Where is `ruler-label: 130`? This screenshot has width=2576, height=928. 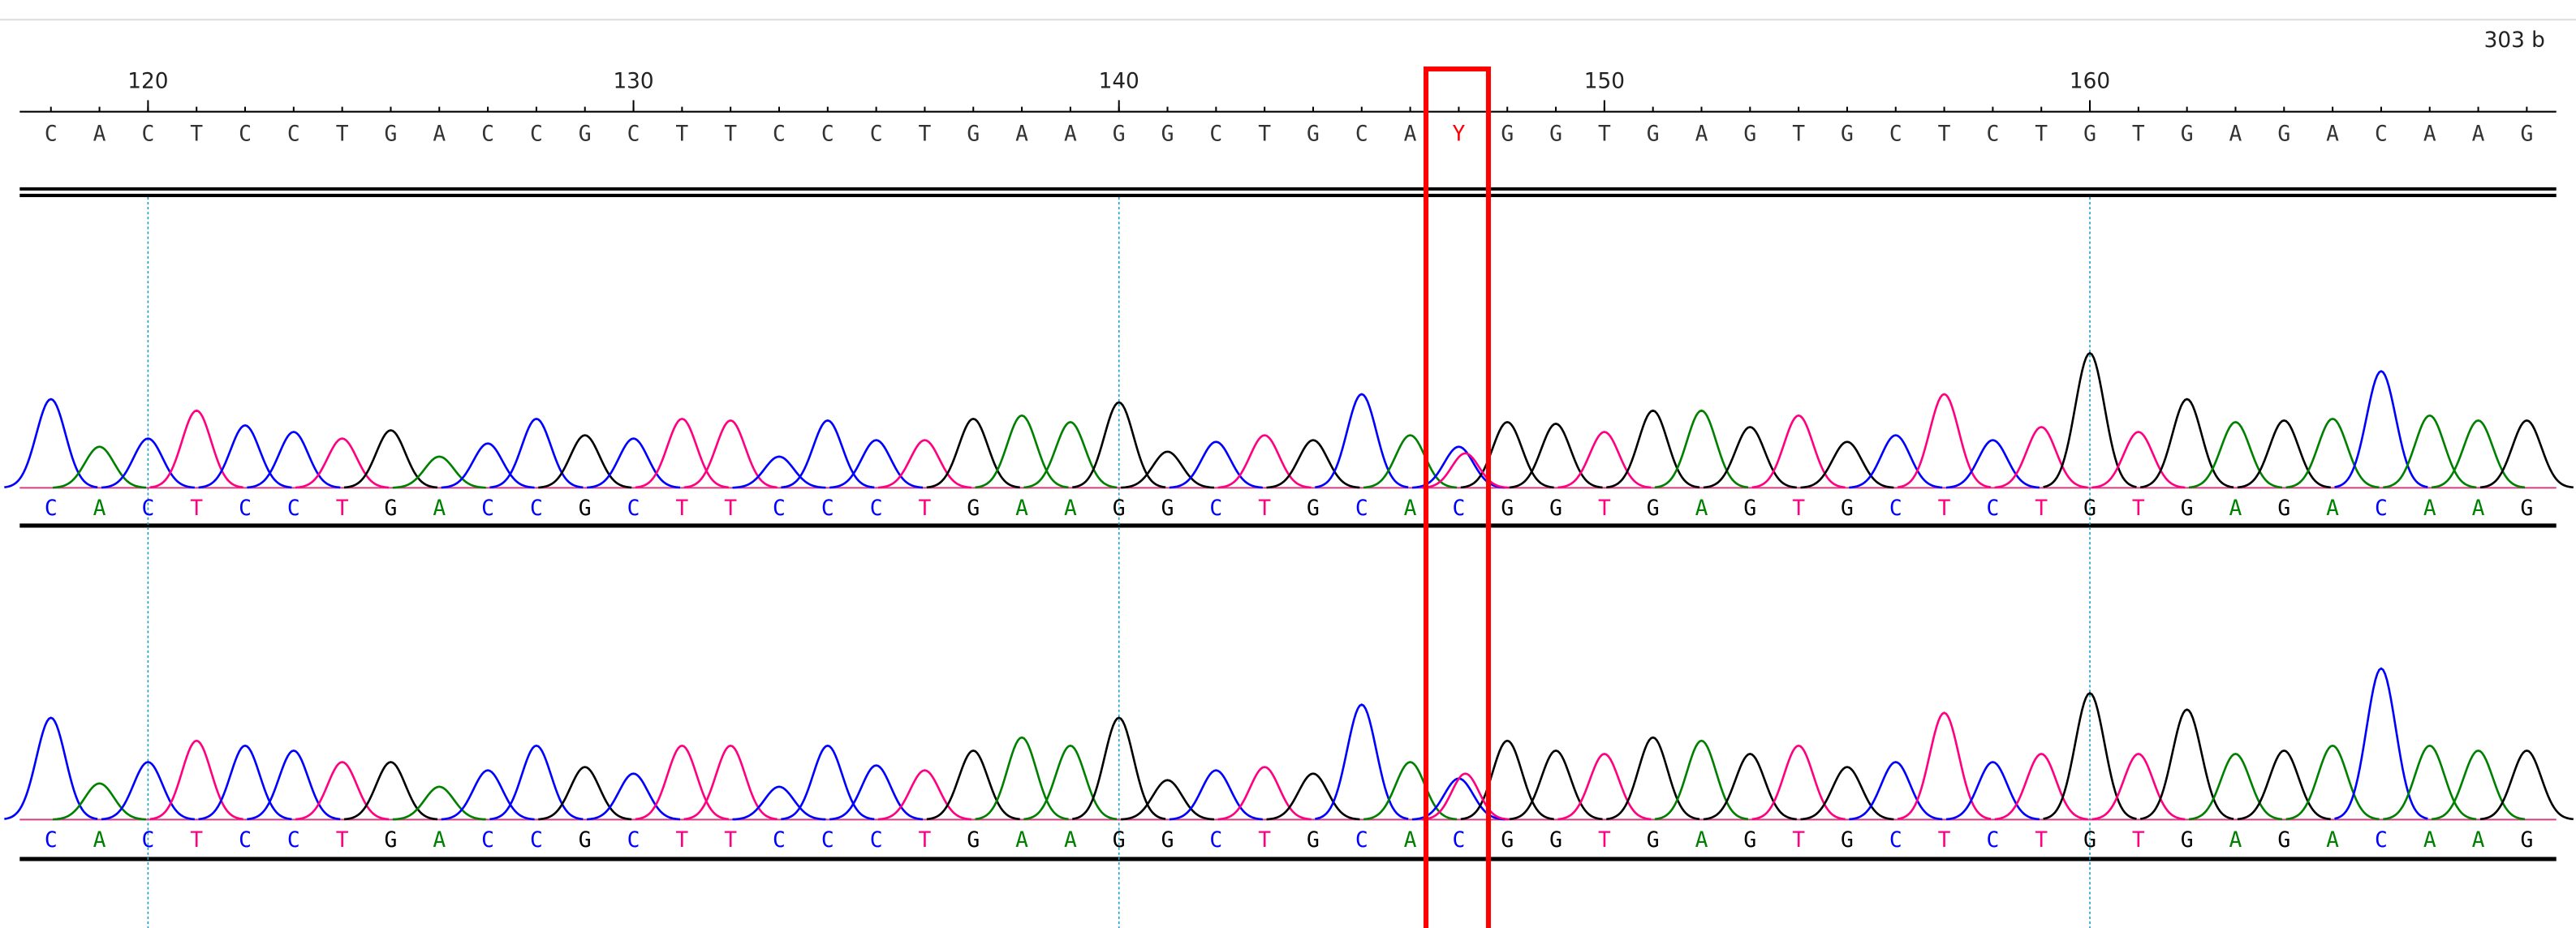 ruler-label: 130 is located at coordinates (633, 82).